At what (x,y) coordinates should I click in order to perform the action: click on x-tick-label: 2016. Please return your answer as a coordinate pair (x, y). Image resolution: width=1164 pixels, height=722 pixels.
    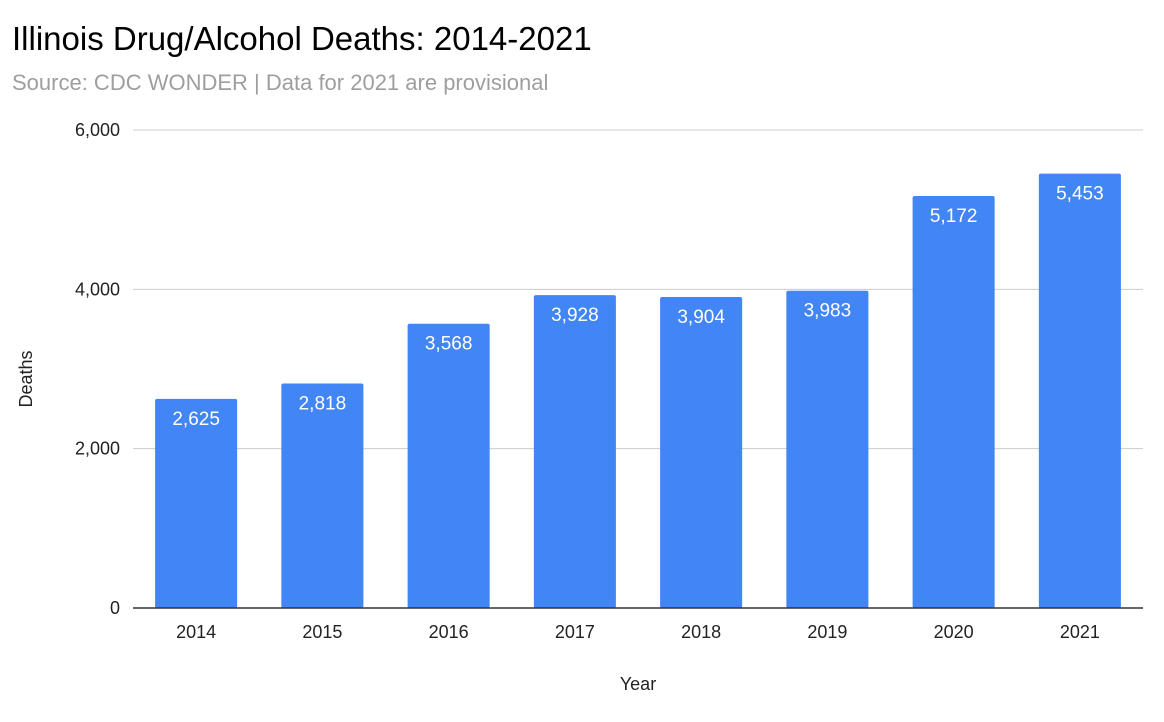
    Looking at the image, I should click on (449, 632).